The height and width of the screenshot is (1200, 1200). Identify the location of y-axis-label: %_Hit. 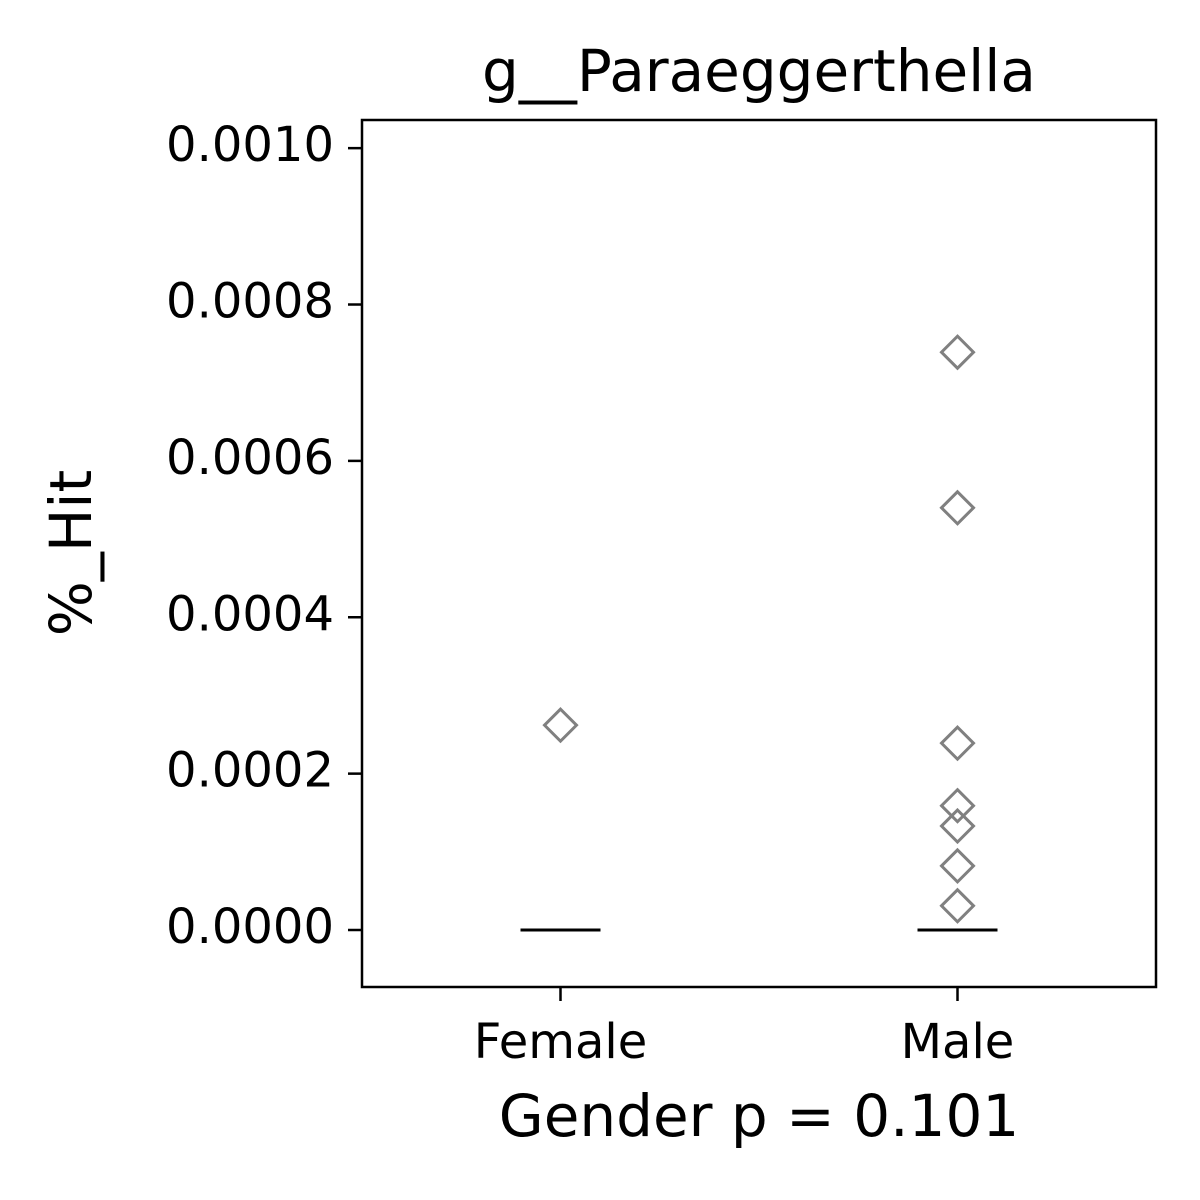
(71, 553).